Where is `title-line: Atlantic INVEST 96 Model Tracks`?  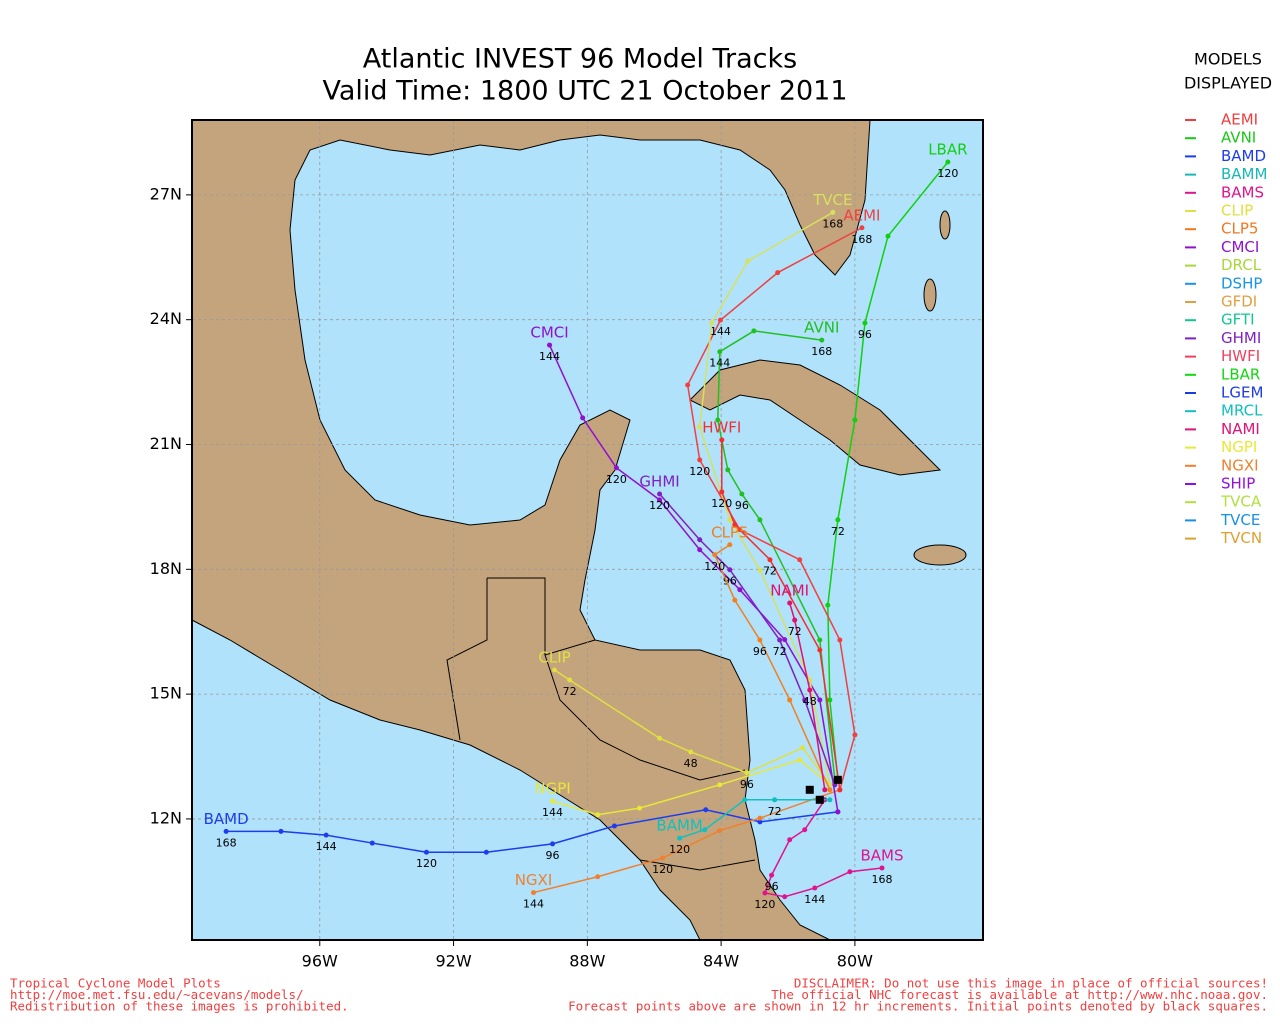 title-line: Atlantic INVEST 96 Model Tracks is located at coordinates (580, 59).